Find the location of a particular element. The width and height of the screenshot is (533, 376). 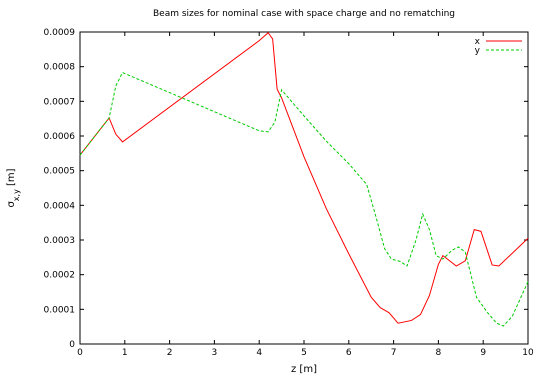

y-tick-label: 0.0009 is located at coordinates (60, 33).